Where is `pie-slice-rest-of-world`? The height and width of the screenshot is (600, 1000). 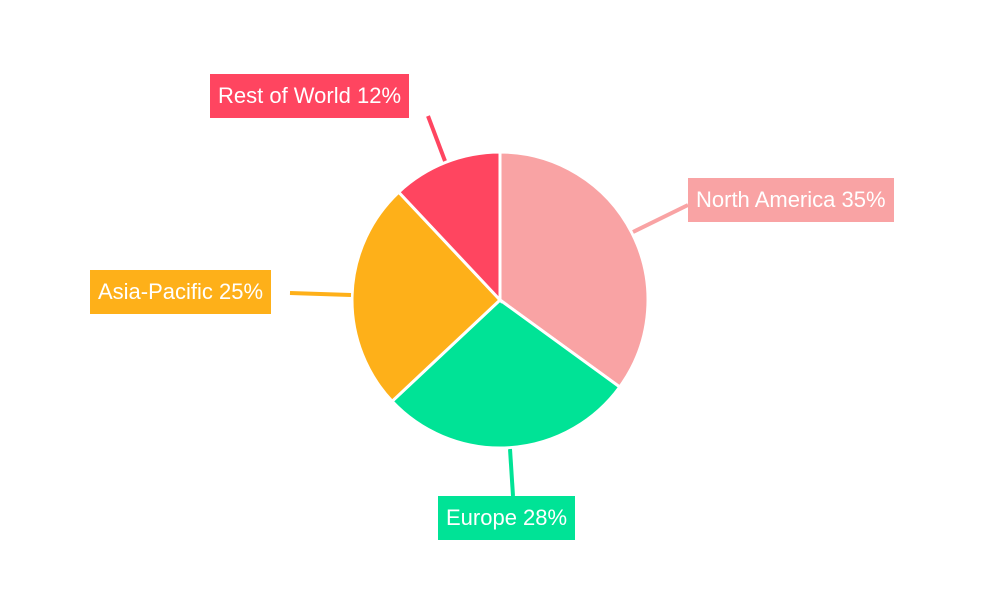
pie-slice-rest-of-world is located at coordinates (449, 227).